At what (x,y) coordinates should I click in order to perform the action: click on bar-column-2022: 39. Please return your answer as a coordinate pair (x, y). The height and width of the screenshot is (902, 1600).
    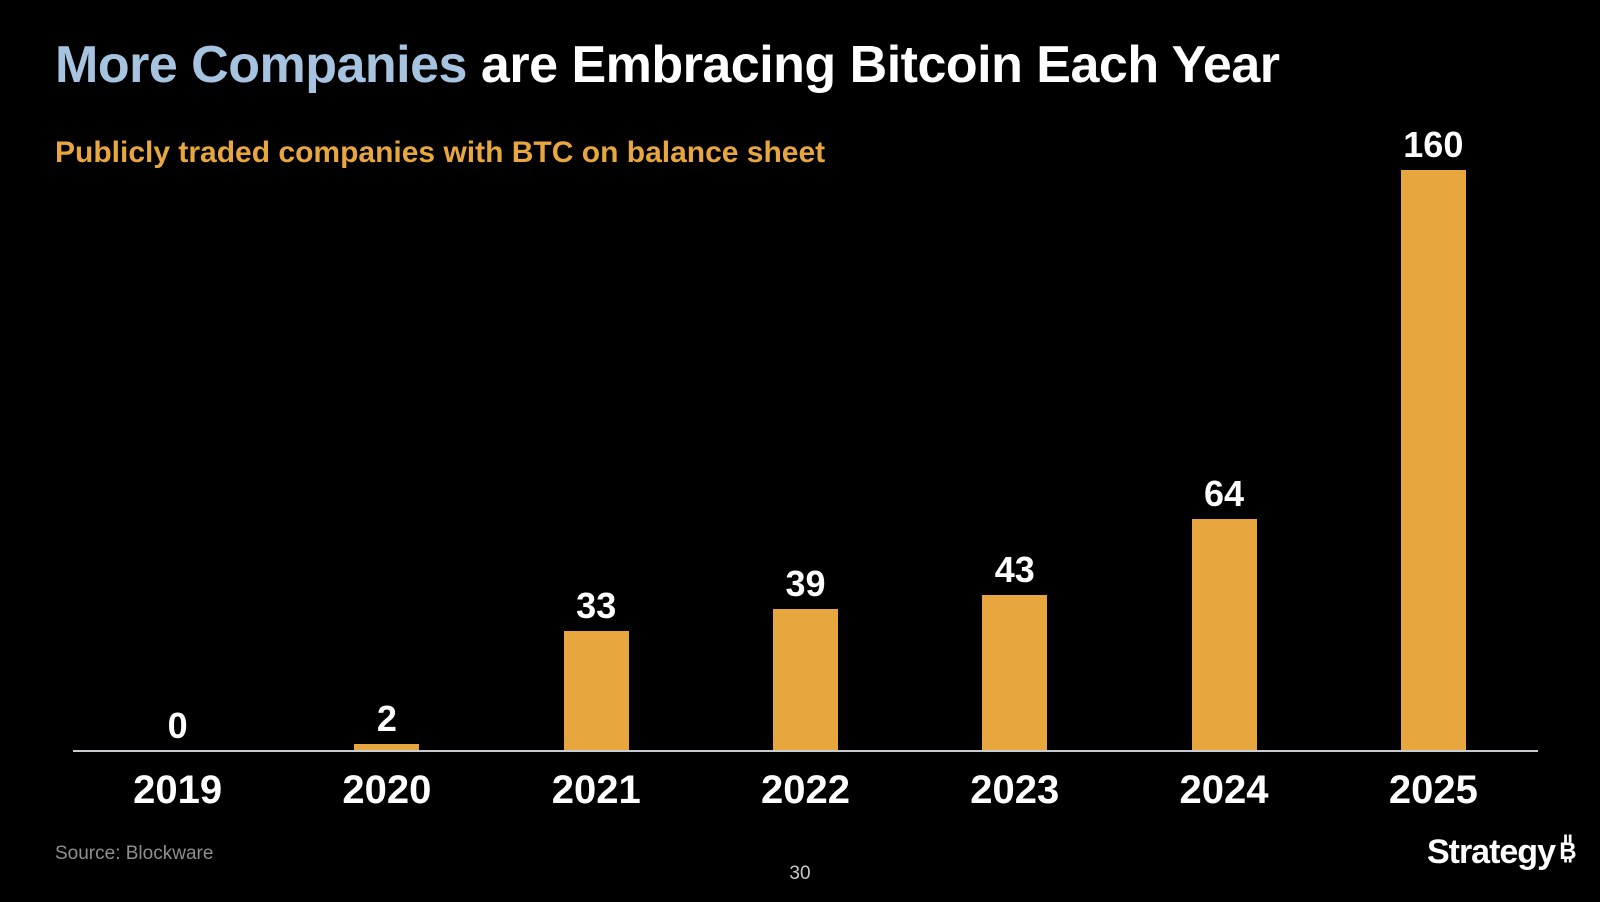
    Looking at the image, I should click on (805, 658).